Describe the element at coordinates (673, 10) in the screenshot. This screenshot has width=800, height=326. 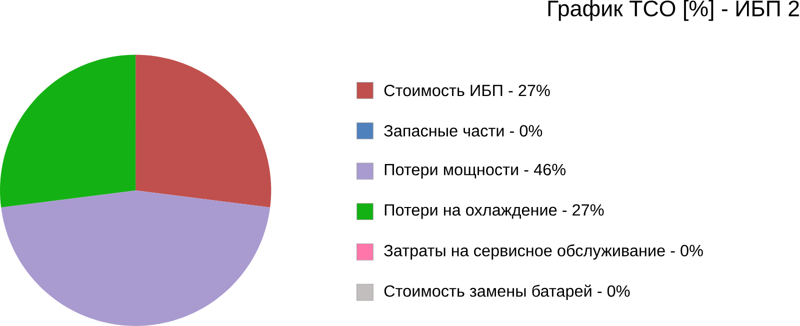
I see `chart-title: График TCO [%] - ИБП 2` at that location.